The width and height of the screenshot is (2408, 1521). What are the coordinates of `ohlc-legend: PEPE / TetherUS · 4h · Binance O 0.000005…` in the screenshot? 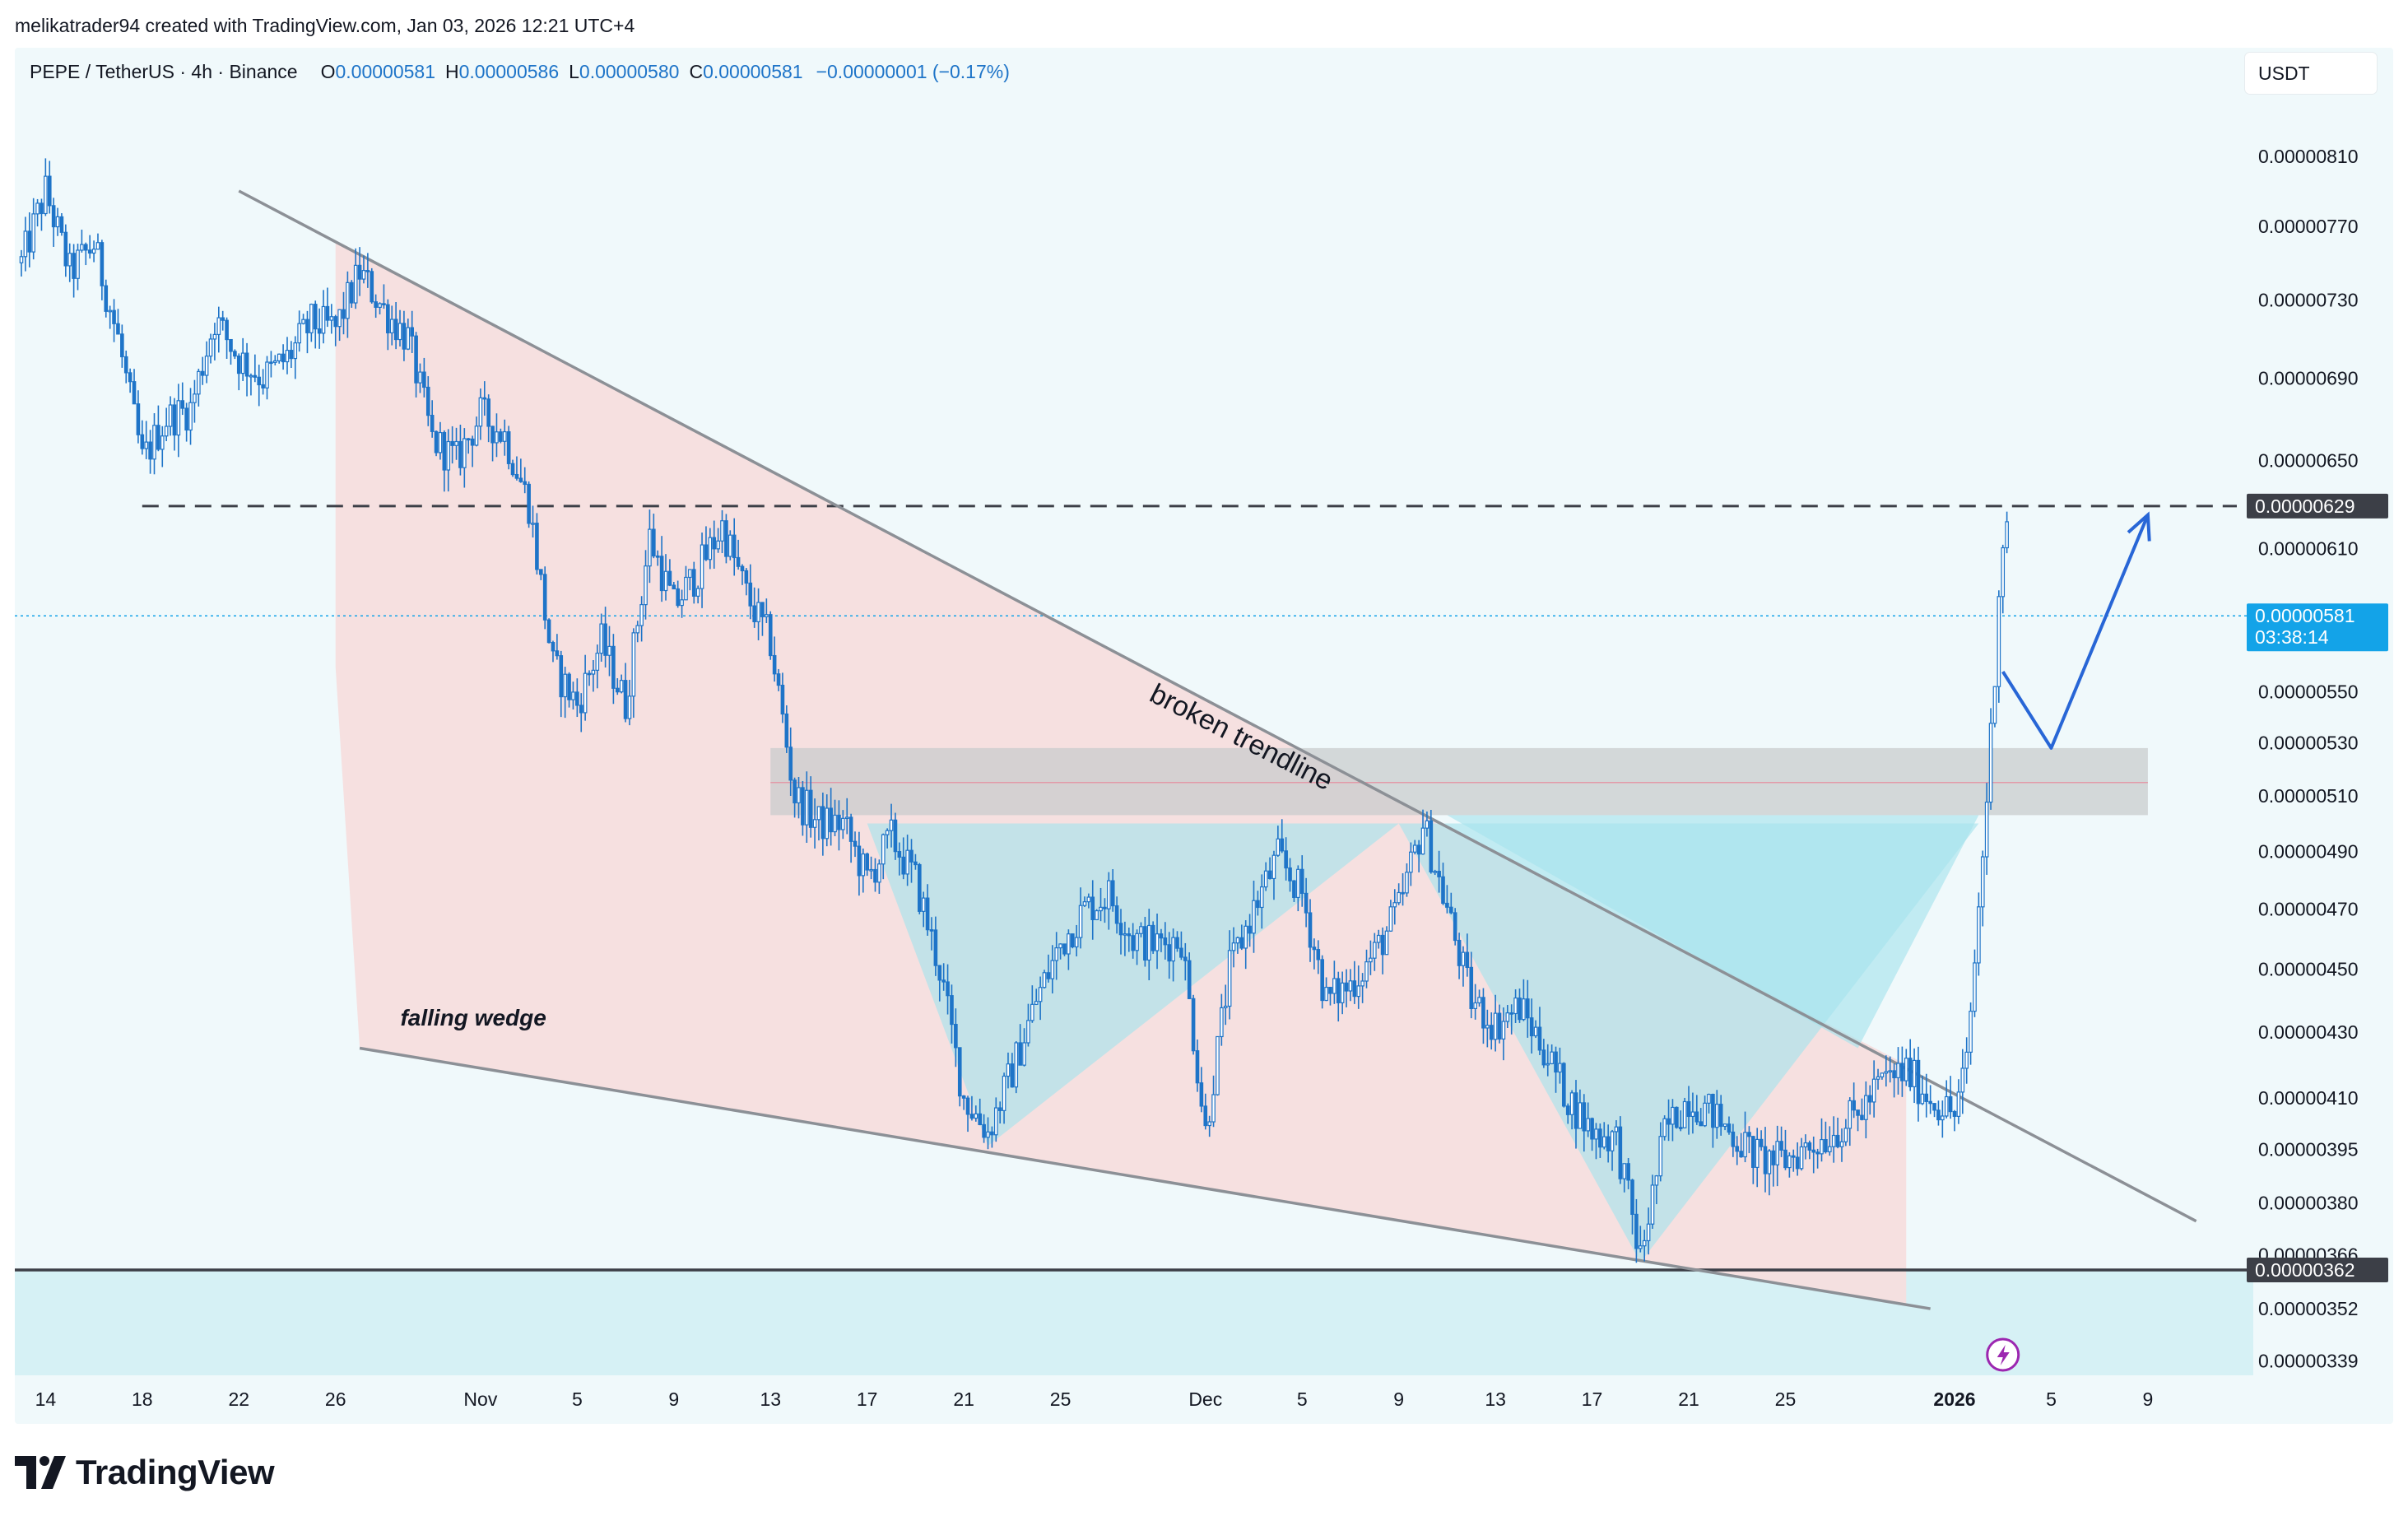 It's located at (520, 72).